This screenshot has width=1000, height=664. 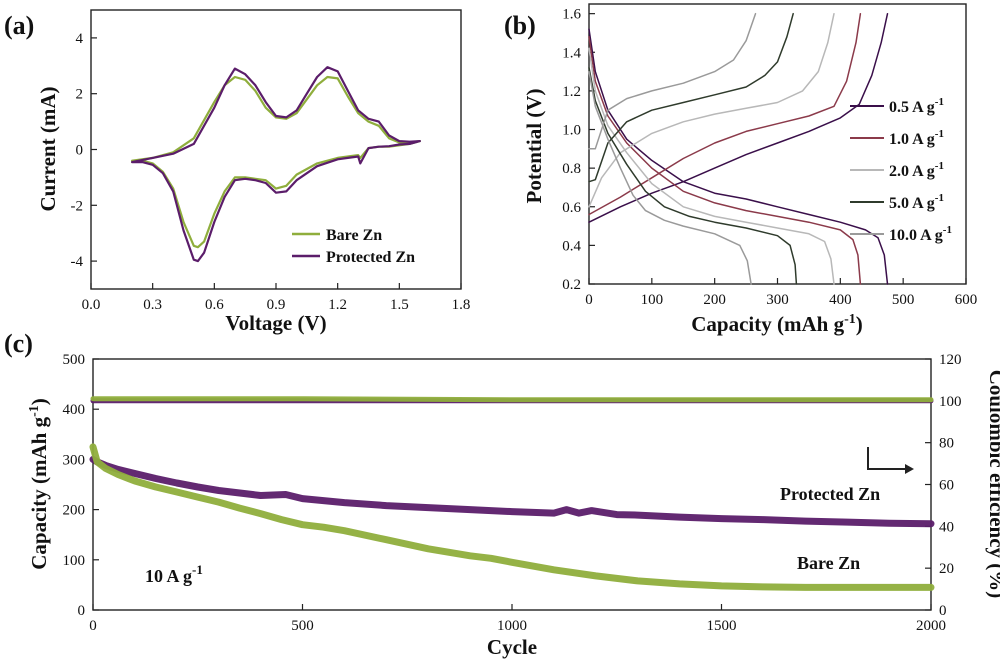 I want to click on y2-tick-label: 0, so click(x=943, y=611).